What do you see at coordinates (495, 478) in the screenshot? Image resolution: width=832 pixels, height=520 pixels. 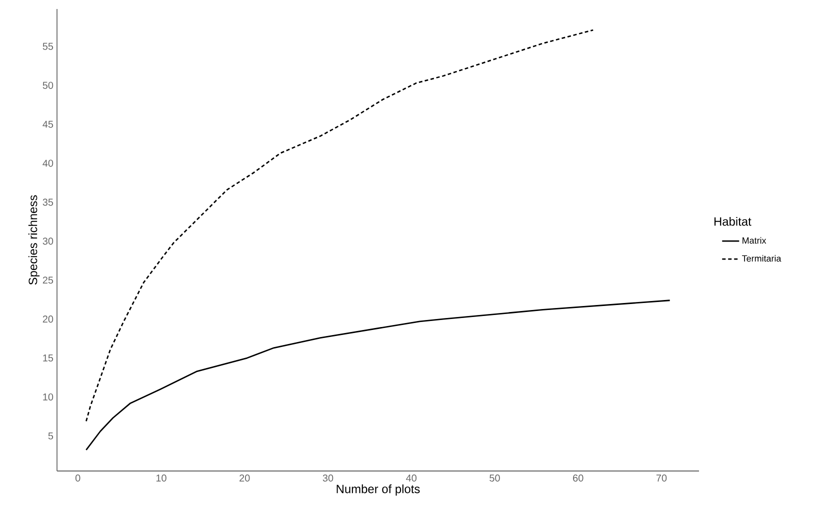 I see `x-tick-label: 50` at bounding box center [495, 478].